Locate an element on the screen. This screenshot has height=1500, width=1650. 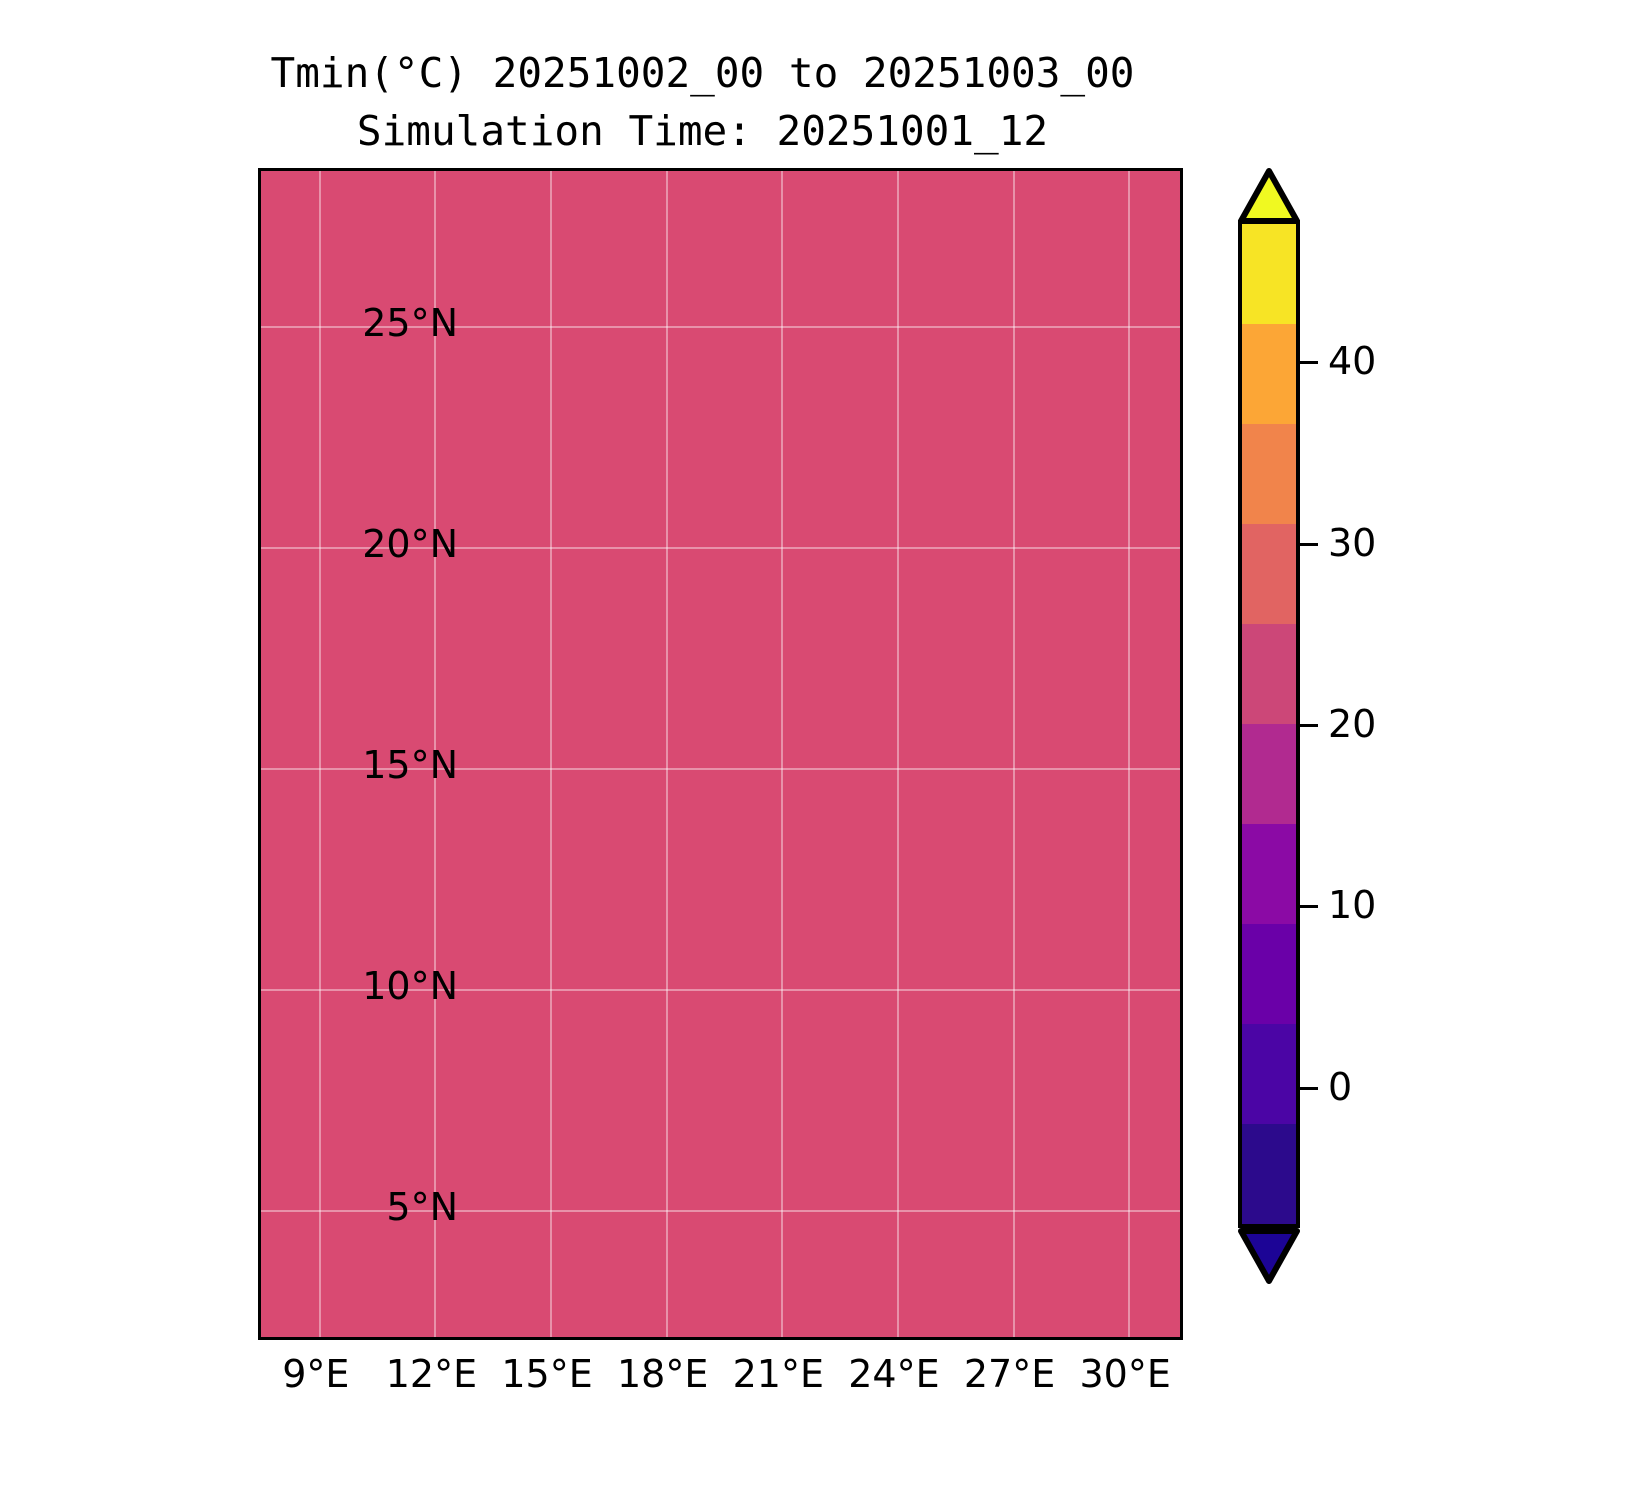
longitude-tick-18°E: 18°E is located at coordinates (663, 1374).